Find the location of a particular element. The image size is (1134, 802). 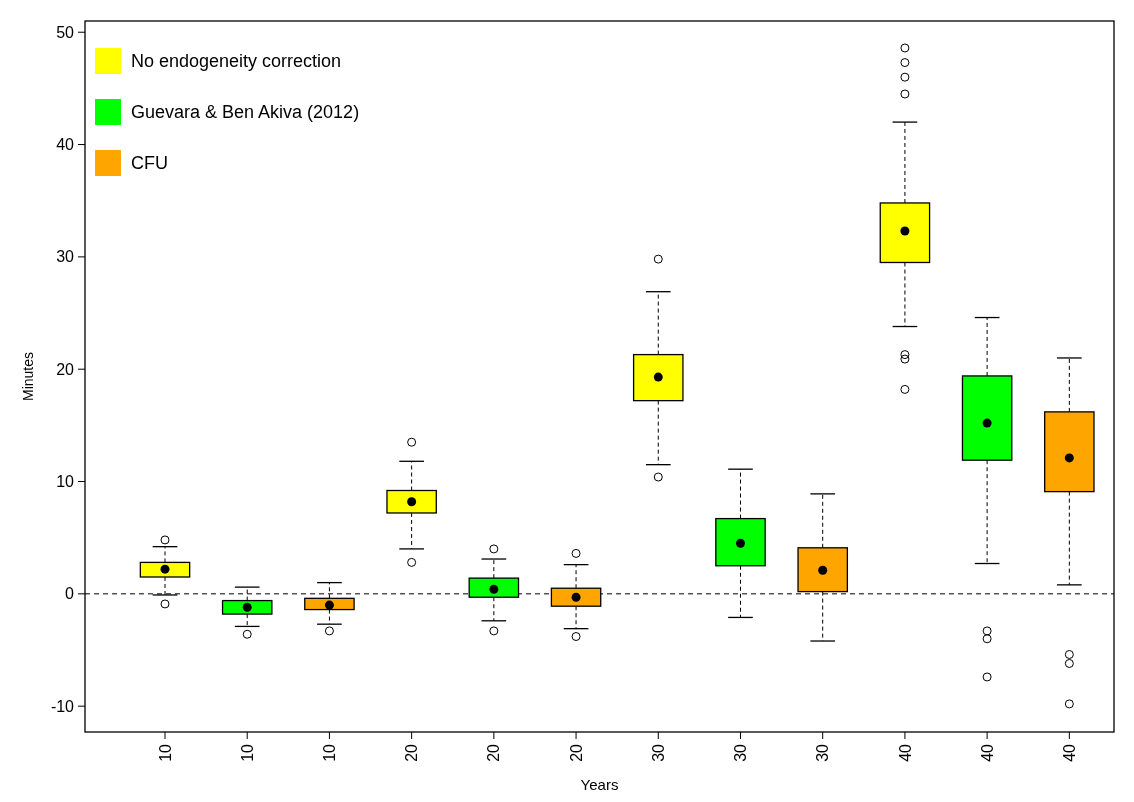

y-tick-label: 30 is located at coordinates (65, 257).